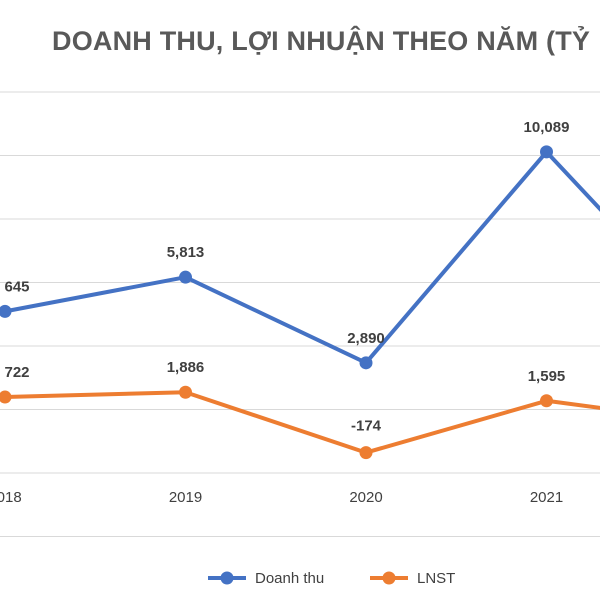 Image resolution: width=600 pixels, height=605 pixels. What do you see at coordinates (289, 578) in the screenshot?
I see `legend-label: Doanh thu` at bounding box center [289, 578].